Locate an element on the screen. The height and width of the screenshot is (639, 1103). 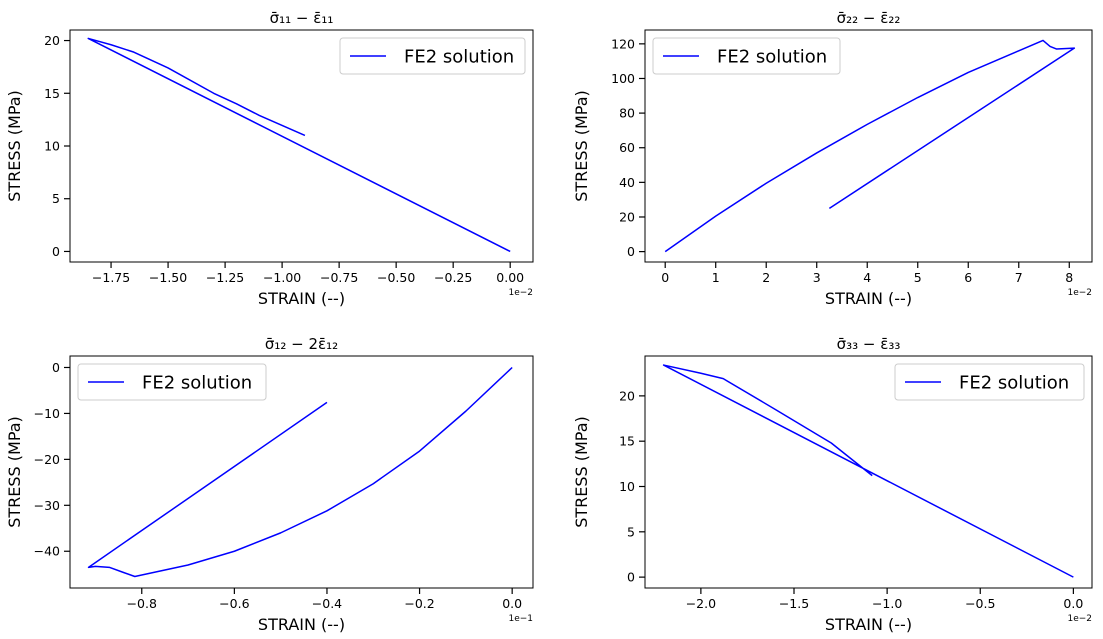
x-tick-label: −0.75 is located at coordinates (339, 277).